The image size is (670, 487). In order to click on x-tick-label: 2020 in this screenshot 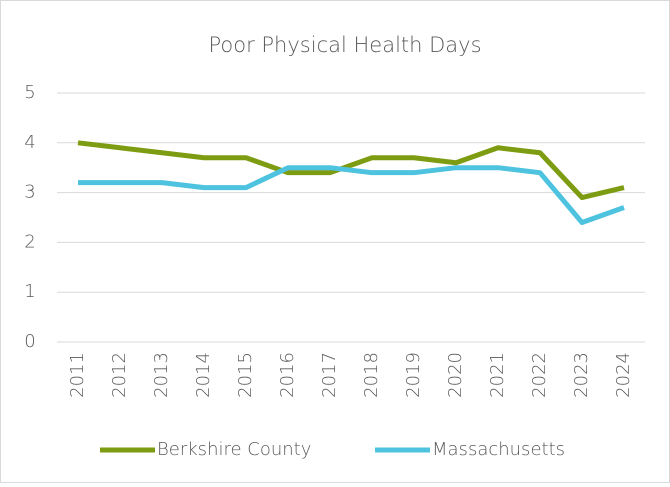, I will do `click(455, 375)`.